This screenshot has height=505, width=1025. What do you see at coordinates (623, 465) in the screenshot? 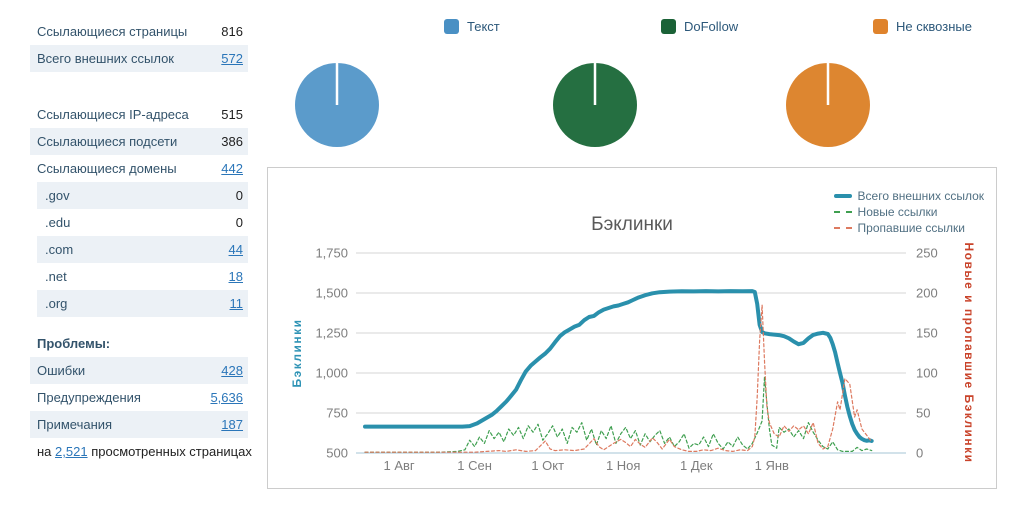
I see `svg-text: 1 Ноя` at bounding box center [623, 465].